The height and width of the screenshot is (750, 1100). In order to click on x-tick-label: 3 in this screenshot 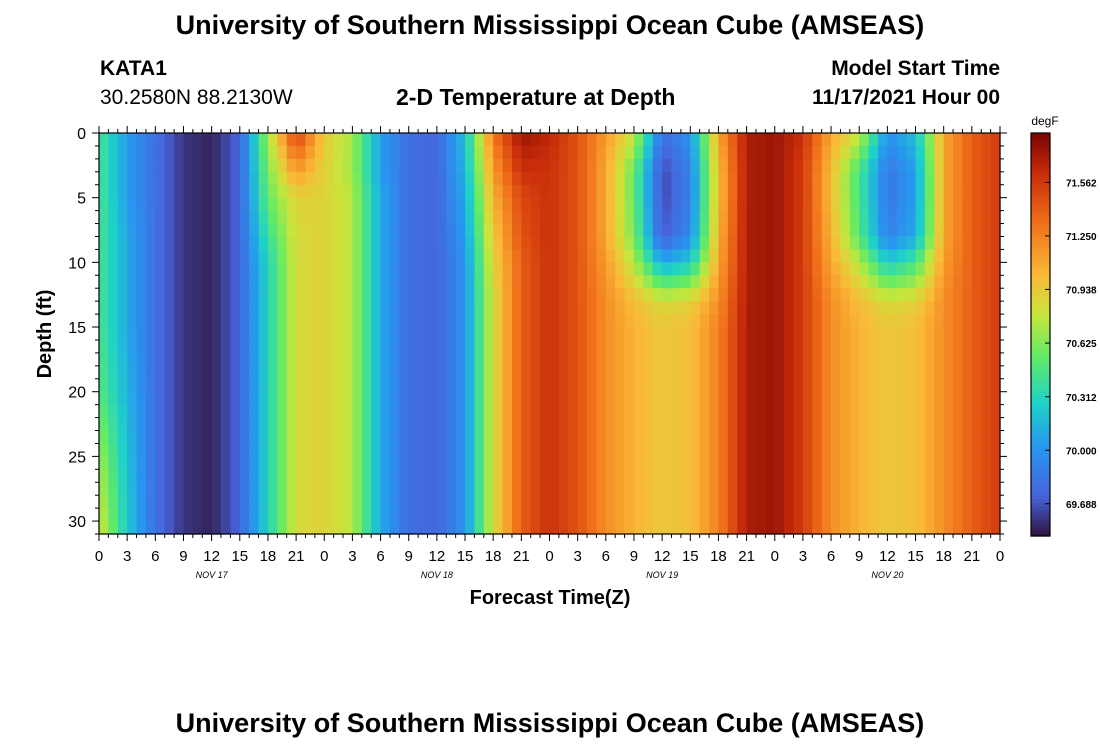, I will do `click(803, 556)`.